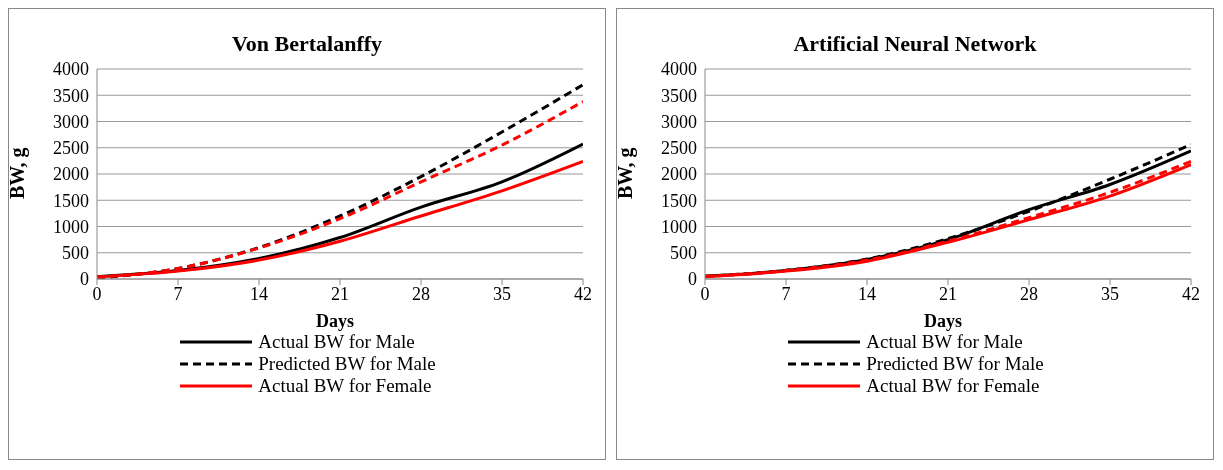 The height and width of the screenshot is (470, 1223). What do you see at coordinates (307, 44) in the screenshot?
I see `chart-title: Von Bertalanffy` at bounding box center [307, 44].